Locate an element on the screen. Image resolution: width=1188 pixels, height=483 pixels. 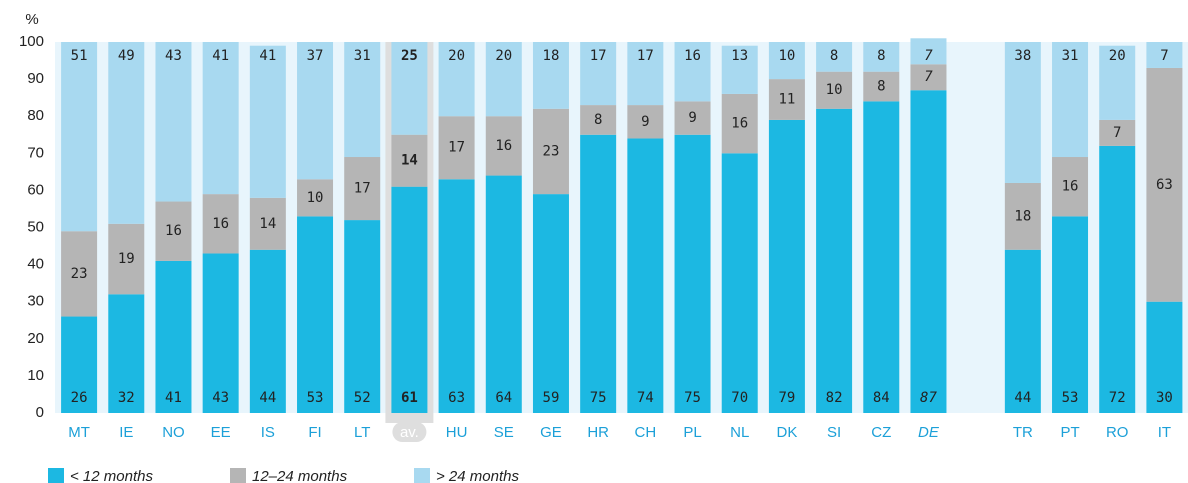
x-tick-label: DE is located at coordinates (929, 432).